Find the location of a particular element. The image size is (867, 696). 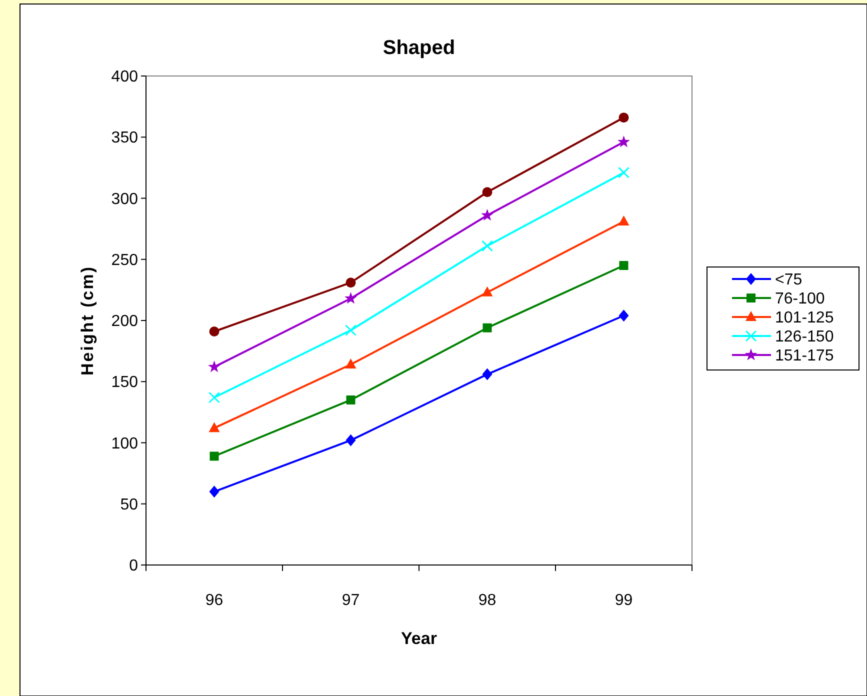

chart-title: Shaped is located at coordinates (419, 48).